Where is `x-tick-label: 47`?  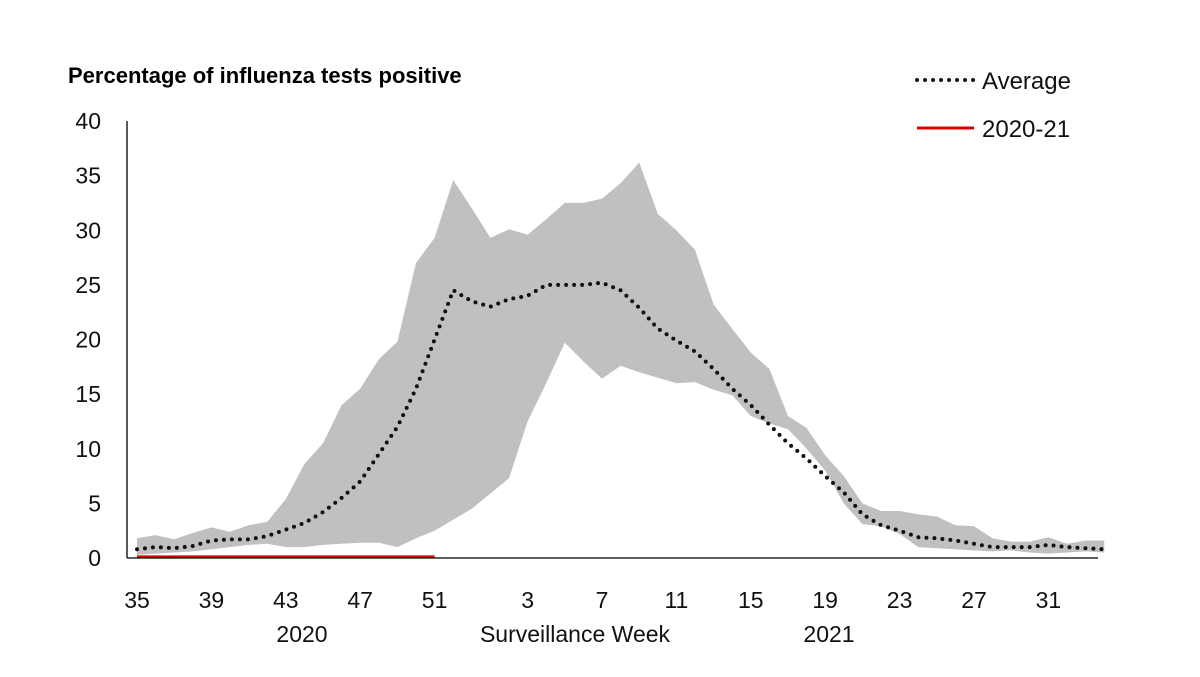
x-tick-label: 47 is located at coordinates (360, 600).